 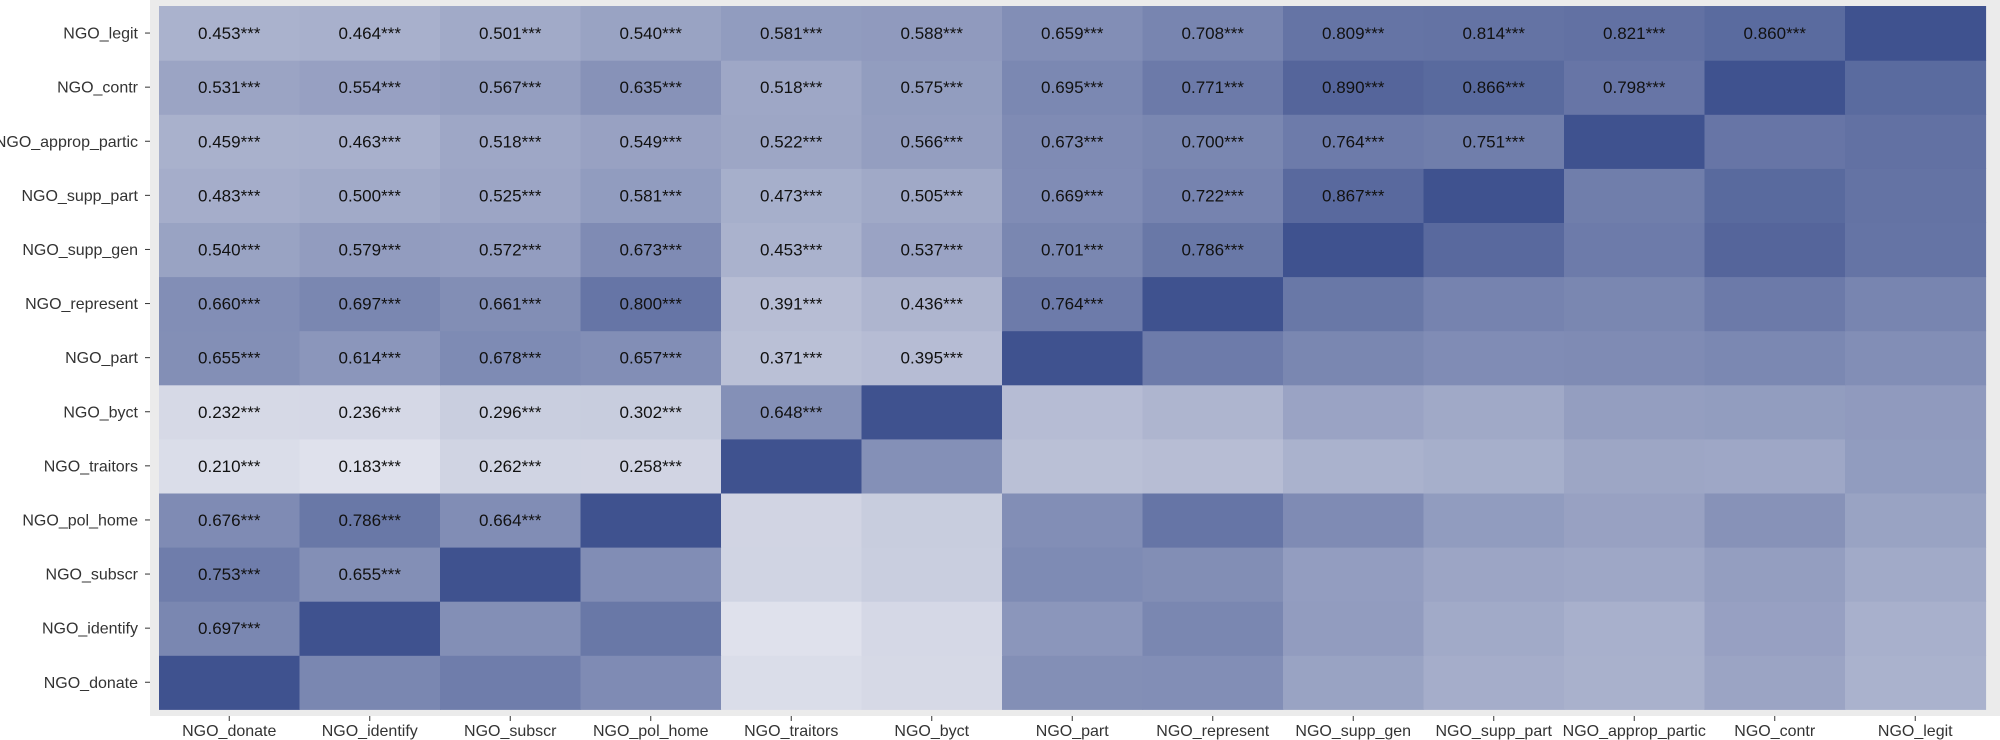 What do you see at coordinates (510, 87) in the screenshot?
I see `cell-value-label: 0.567***` at bounding box center [510, 87].